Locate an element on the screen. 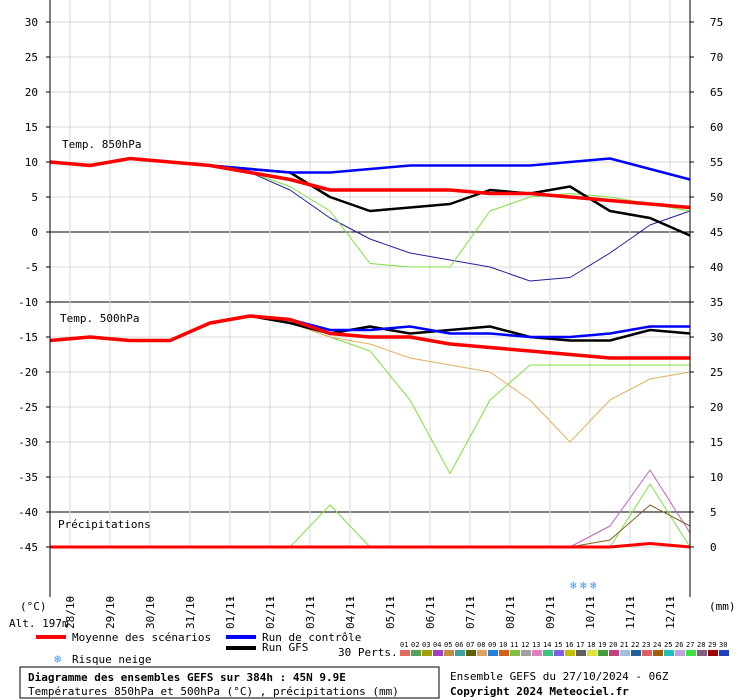 This screenshot has height=700, width=740. pert-number: 14 is located at coordinates (547, 645).